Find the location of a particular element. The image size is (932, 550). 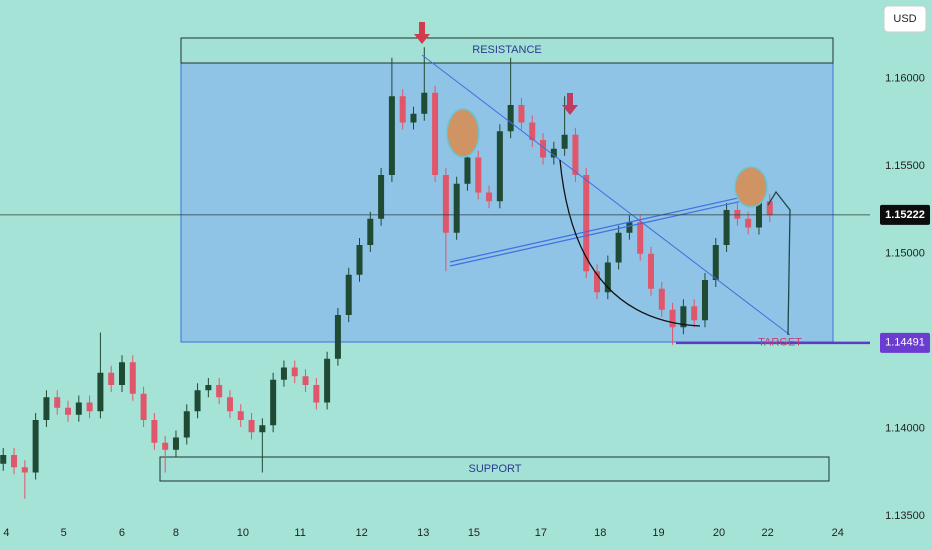

down-arrow is located at coordinates (570, 104).